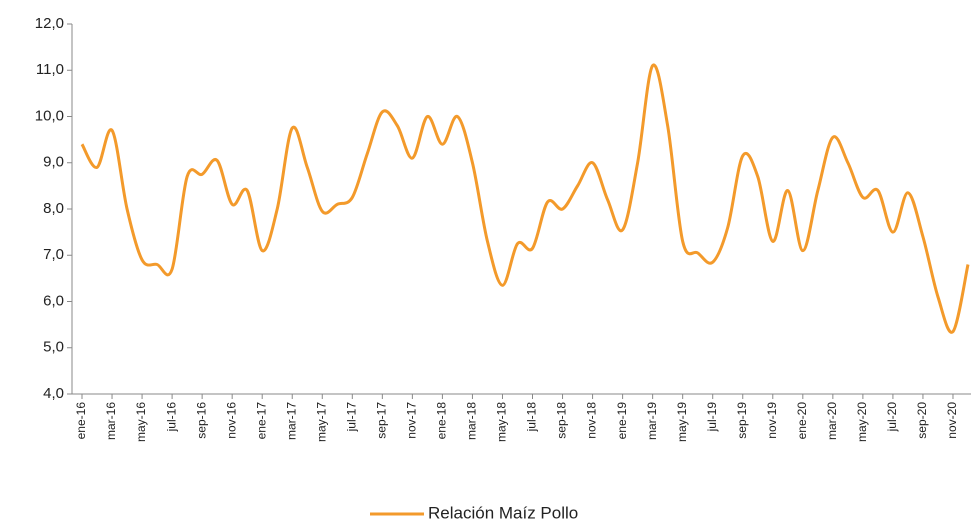  What do you see at coordinates (49, 115) in the screenshot?
I see `y-tick-label: 10,0` at bounding box center [49, 115].